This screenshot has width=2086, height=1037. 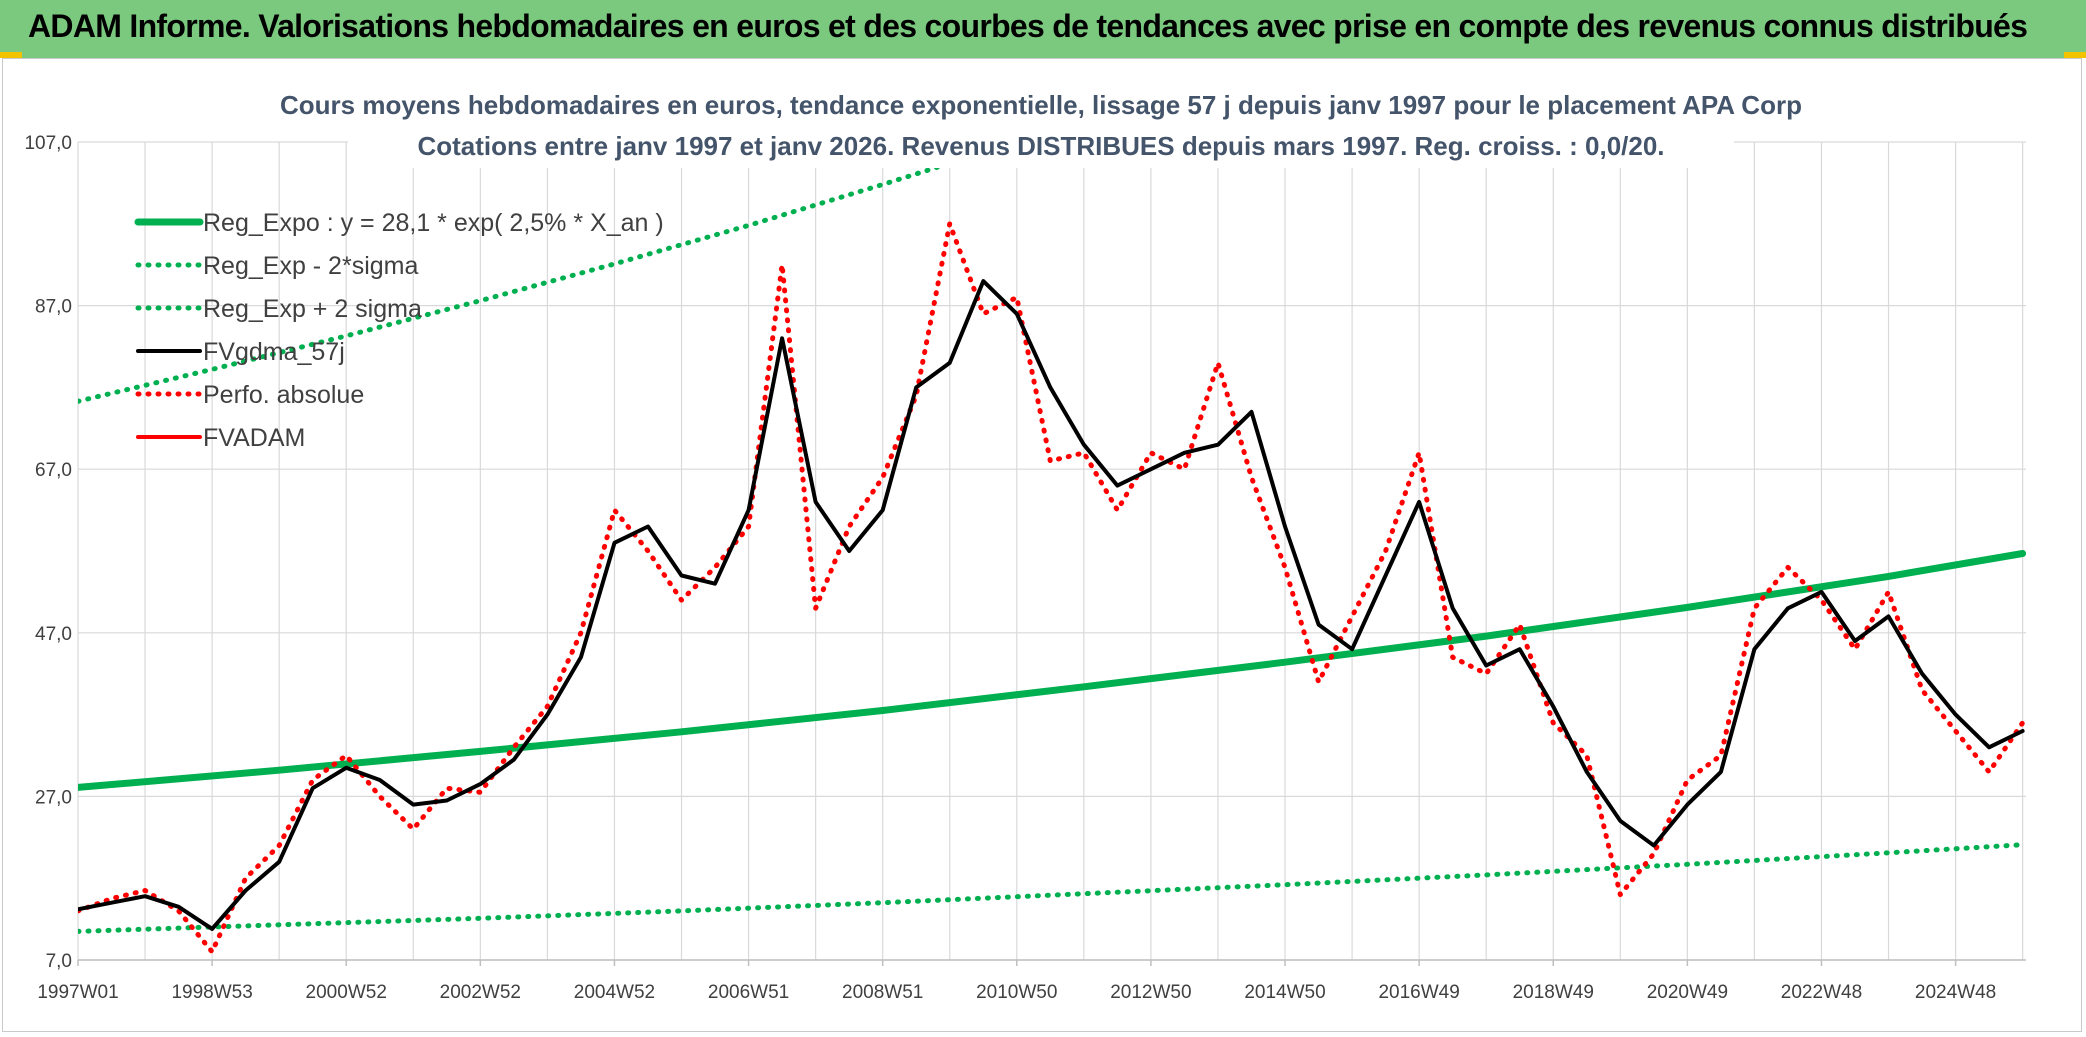 I want to click on legend-label: FVADAM, so click(x=254, y=438).